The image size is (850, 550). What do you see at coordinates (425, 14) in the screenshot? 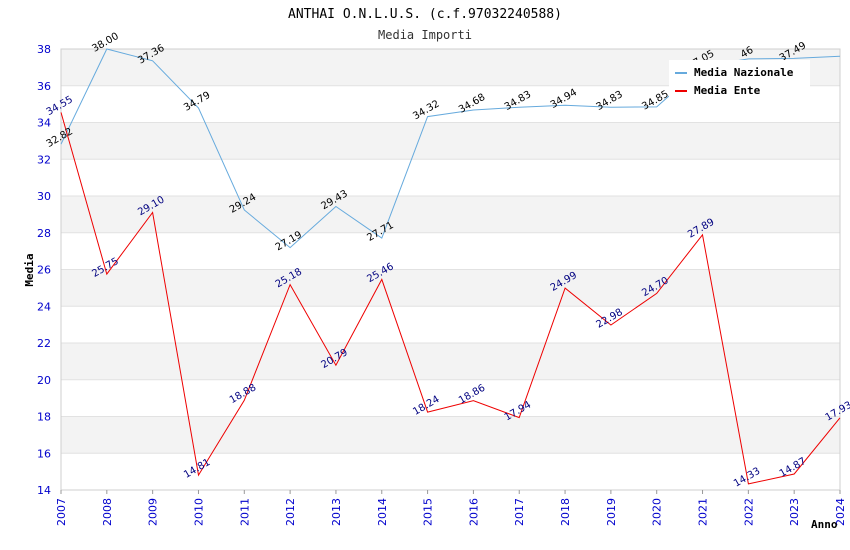
I see `chart-title: ANTHAI O.N.L.U.S. (c.f.97032240588)` at bounding box center [425, 14].